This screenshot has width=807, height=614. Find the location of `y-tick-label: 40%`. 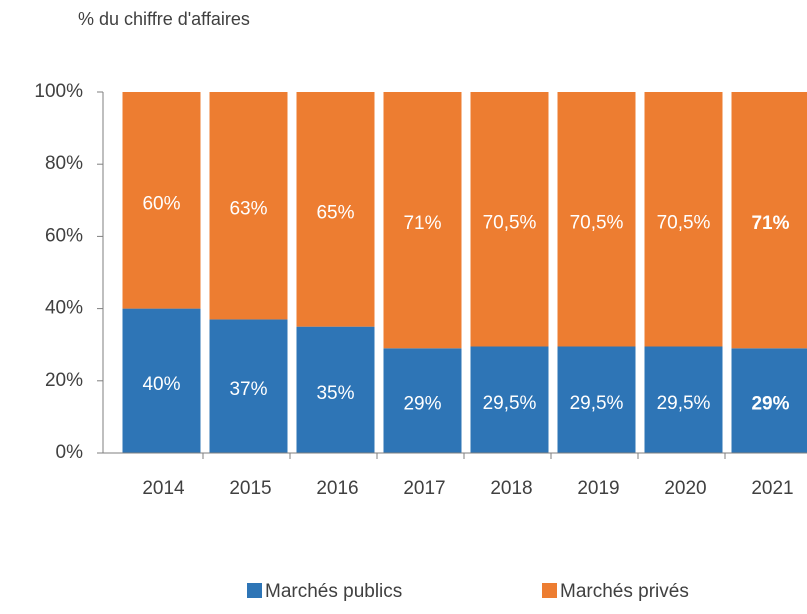

y-tick-label: 40% is located at coordinates (64, 308).